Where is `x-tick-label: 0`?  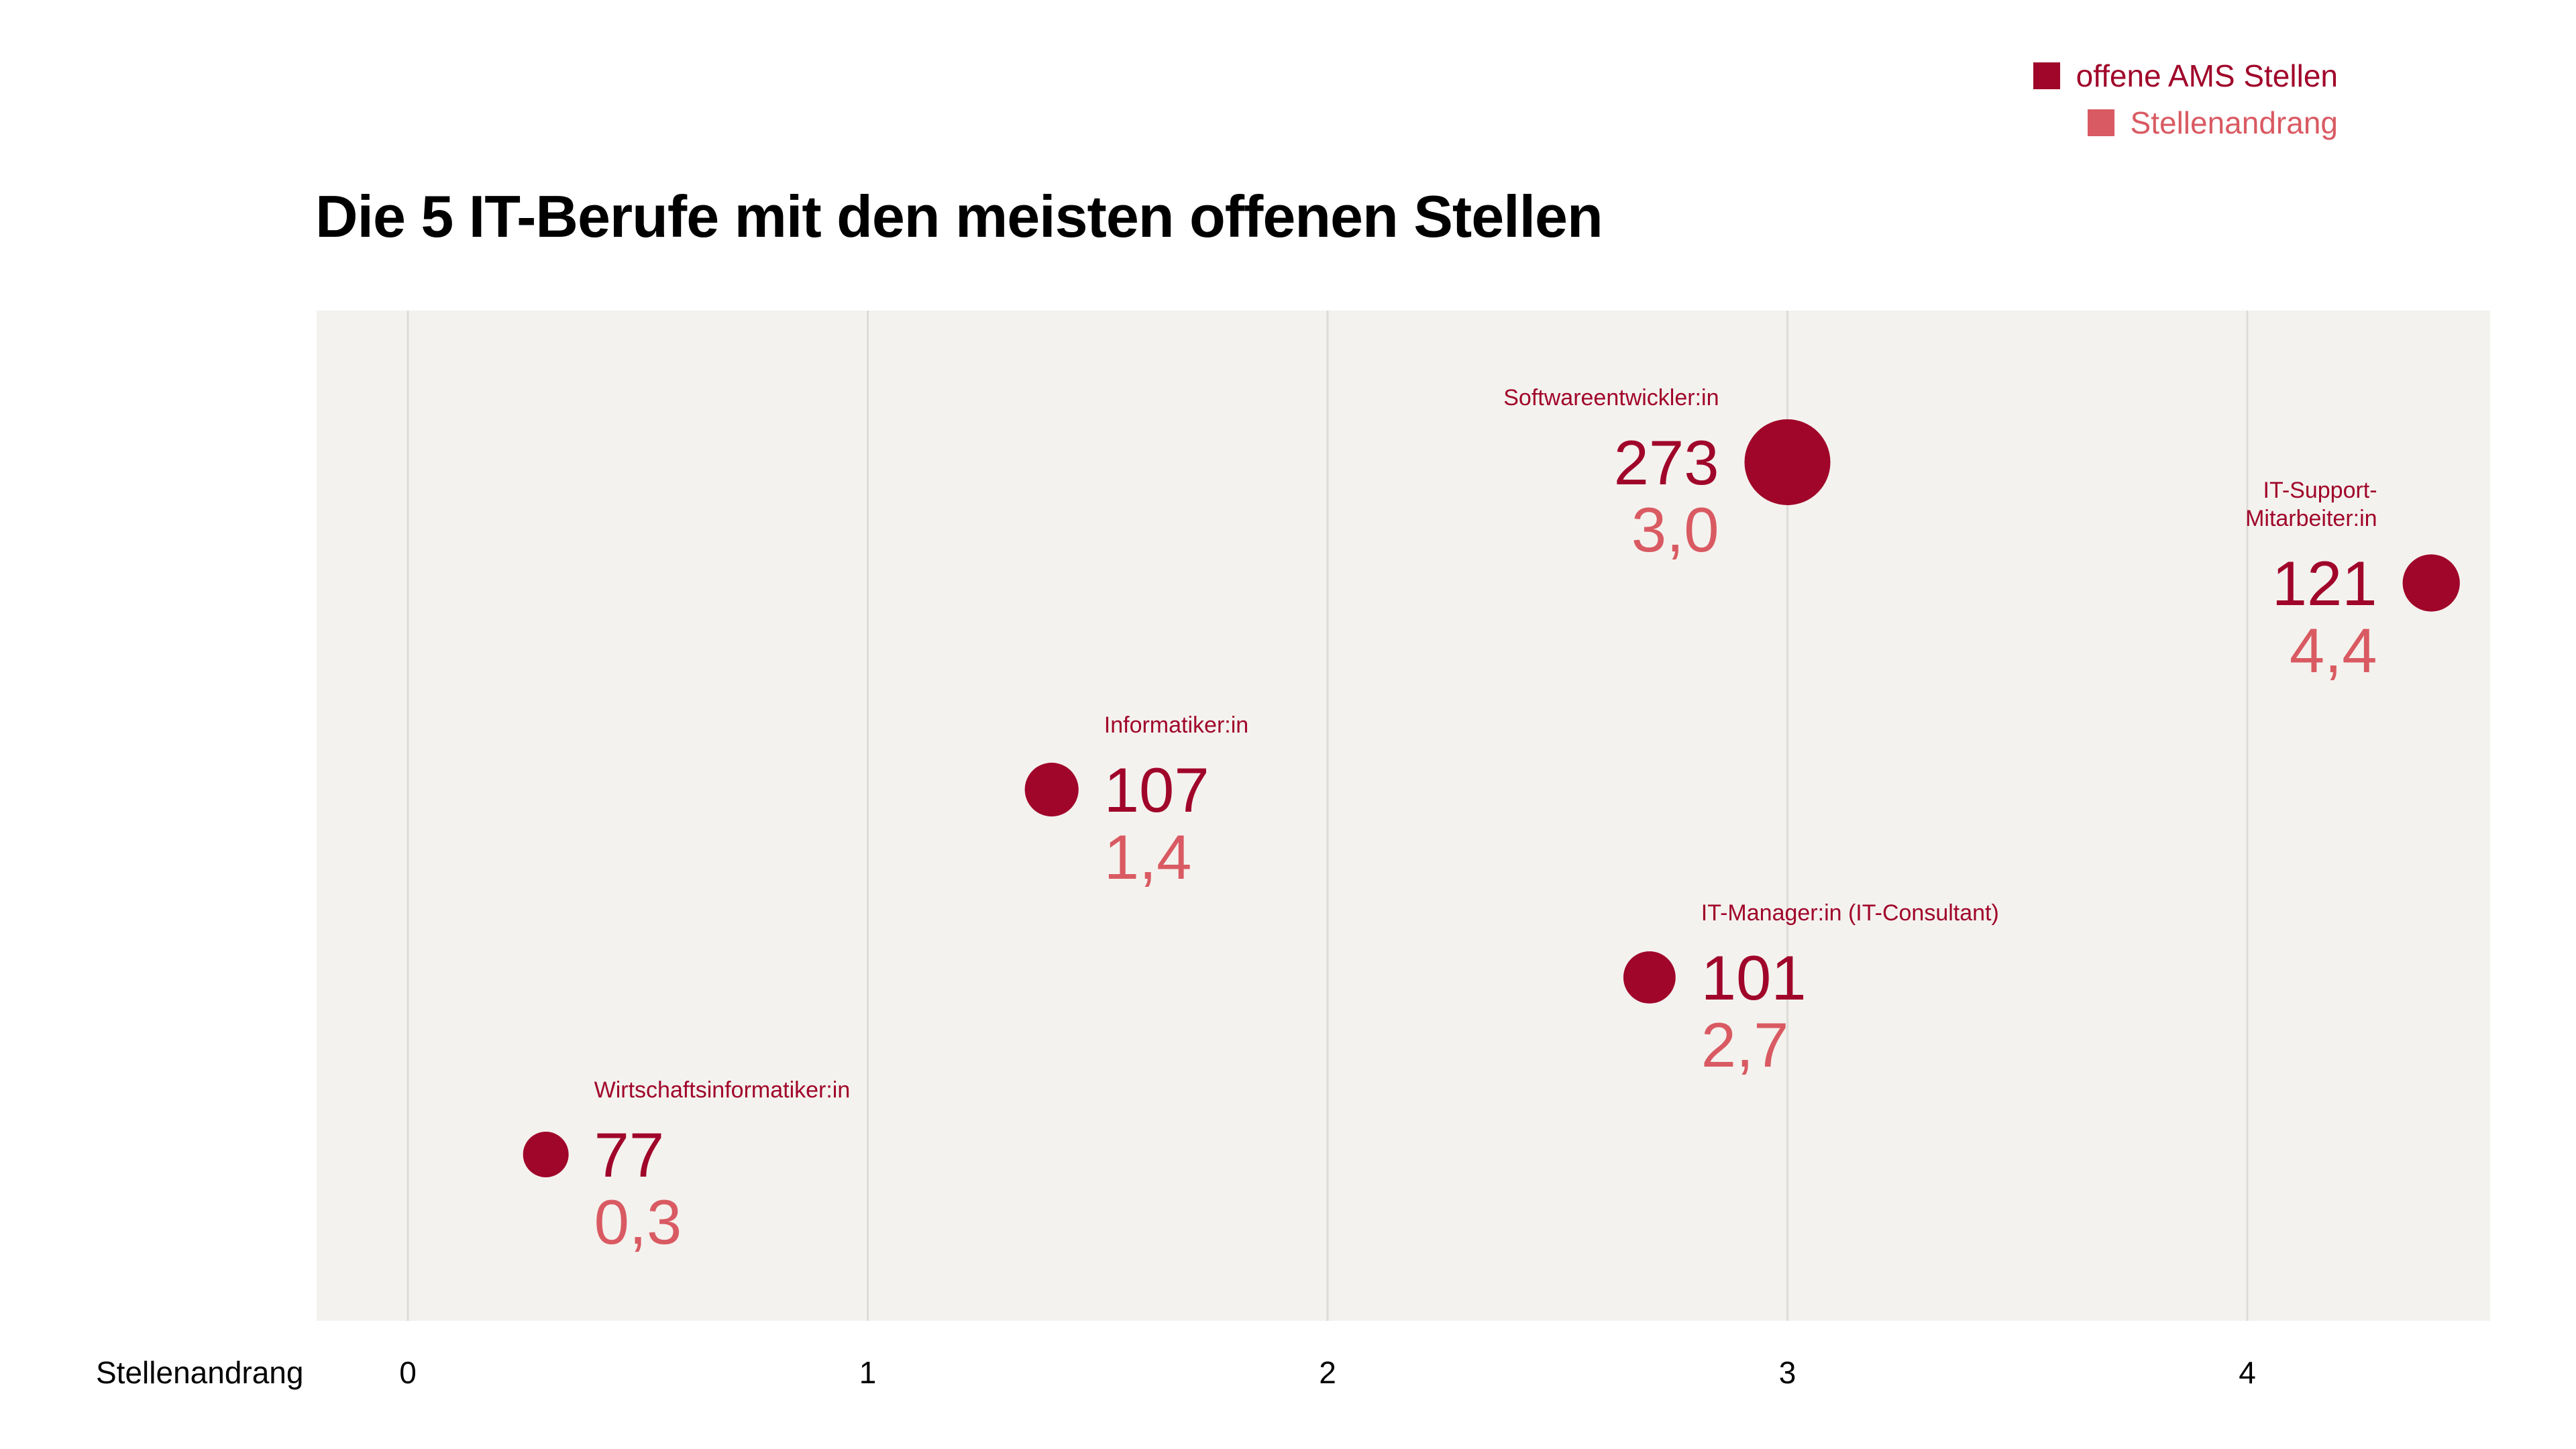 x-tick-label: 0 is located at coordinates (408, 1372).